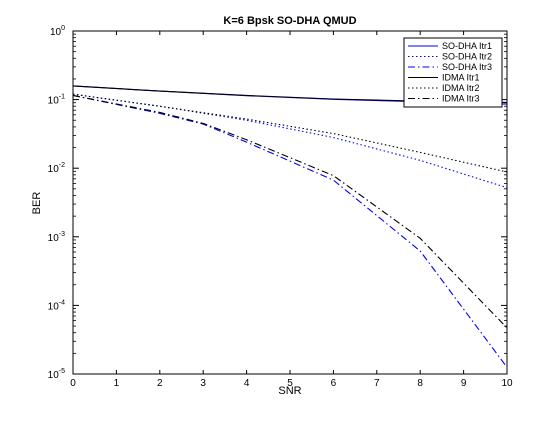  Describe the element at coordinates (56, 168) in the screenshot. I see `y-tick-label: 10⁻²` at that location.